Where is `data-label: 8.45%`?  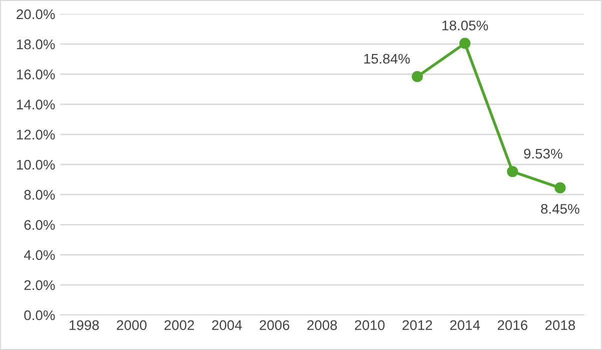
data-label: 8.45% is located at coordinates (560, 209).